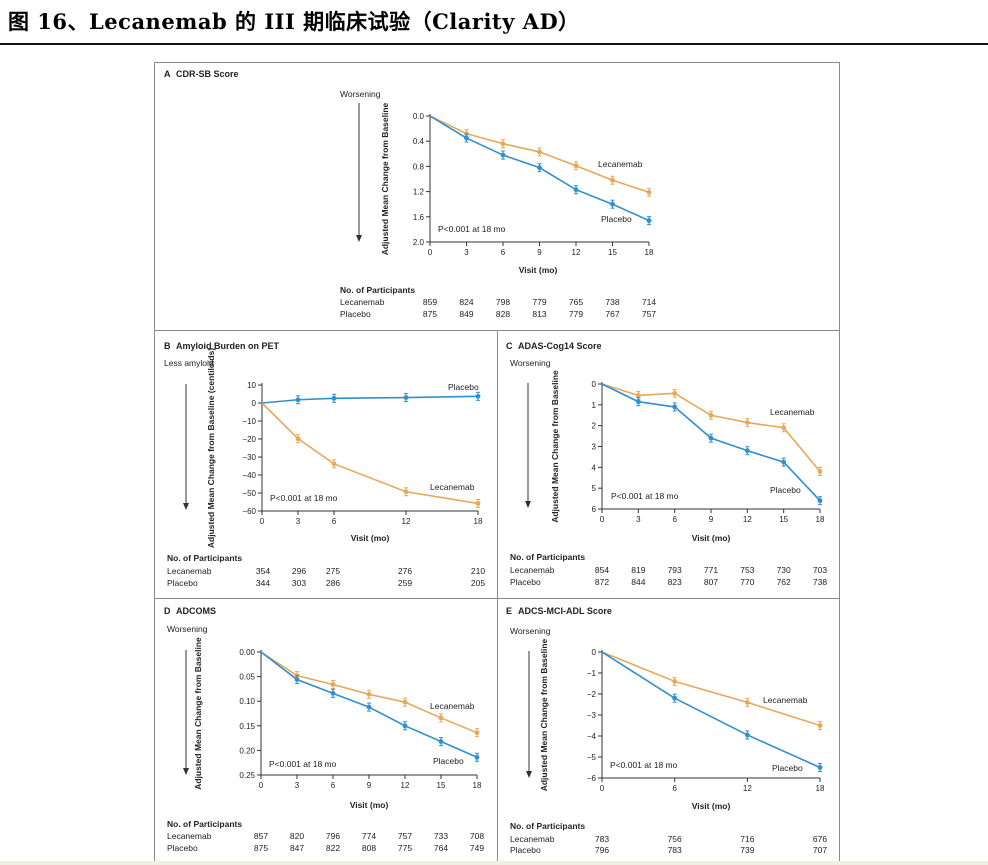 This screenshot has width=988, height=865. What do you see at coordinates (644, 765) in the screenshot?
I see `p-value-annotation: P<0.001 at 18 mo` at bounding box center [644, 765].